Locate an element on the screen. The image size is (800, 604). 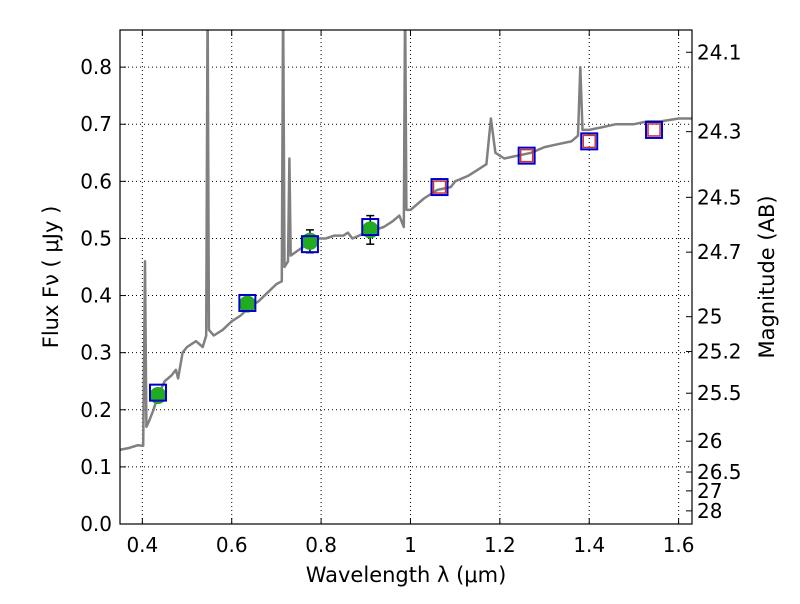
x-tick-label: 0.8 is located at coordinates (321, 545).